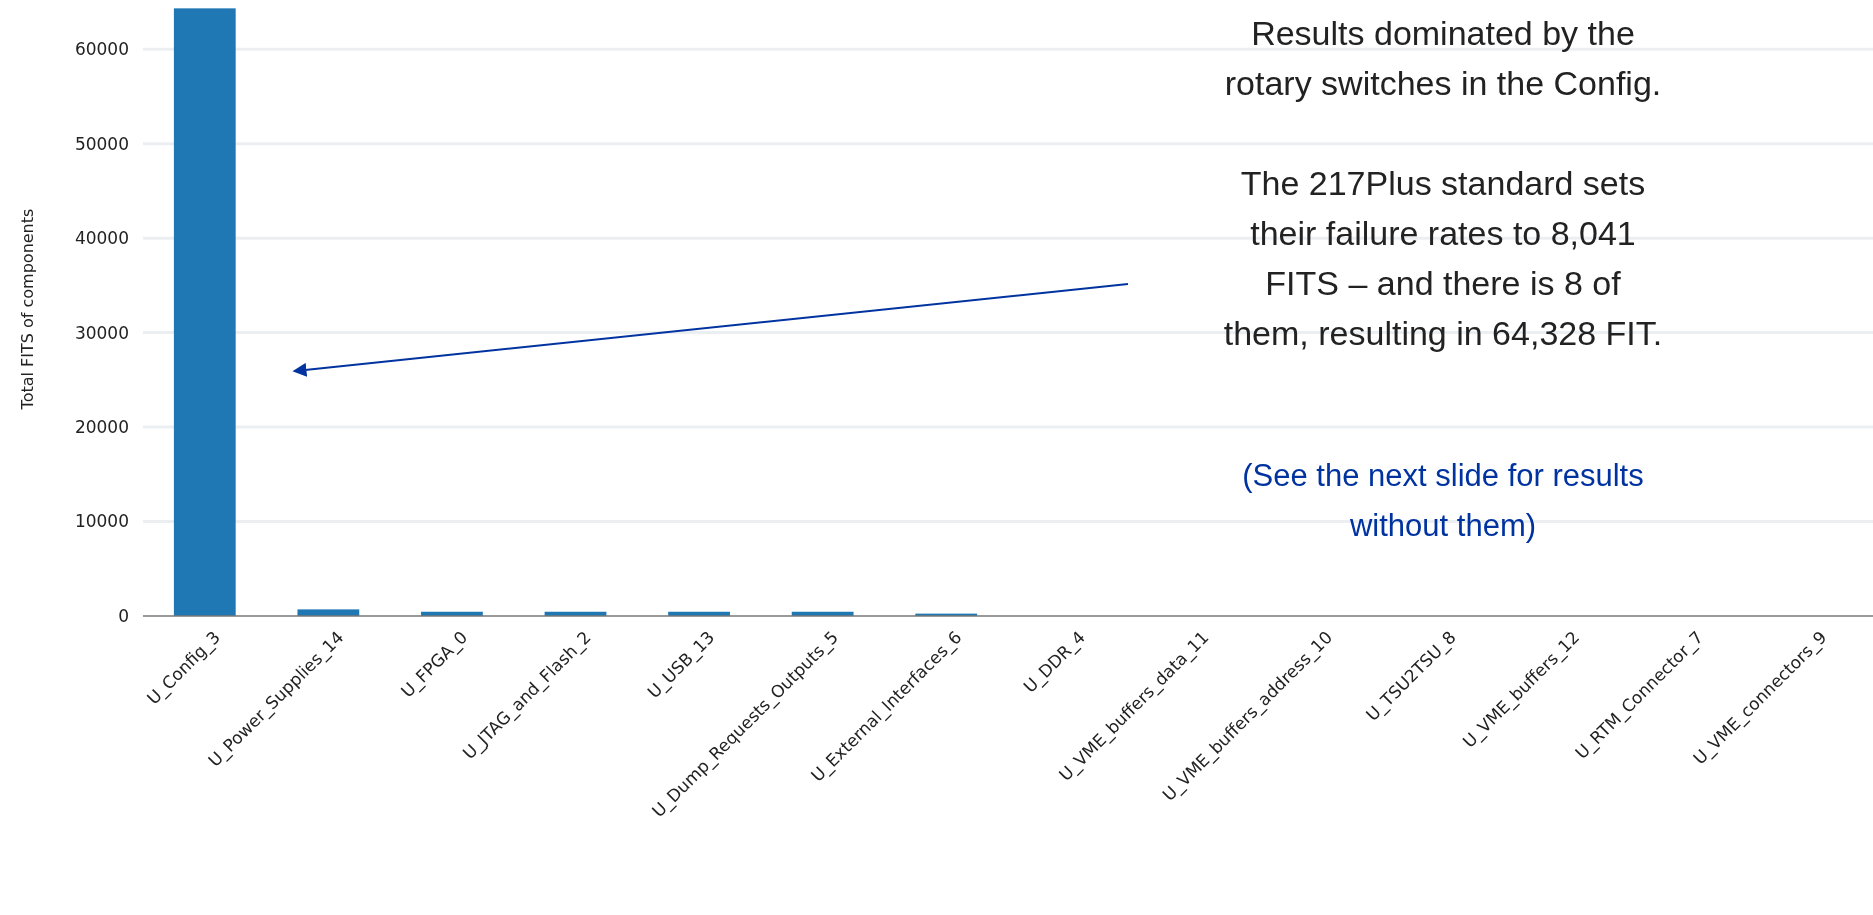 This screenshot has height=915, width=1873. I want to click on y-tick-label: 0, so click(123, 615).